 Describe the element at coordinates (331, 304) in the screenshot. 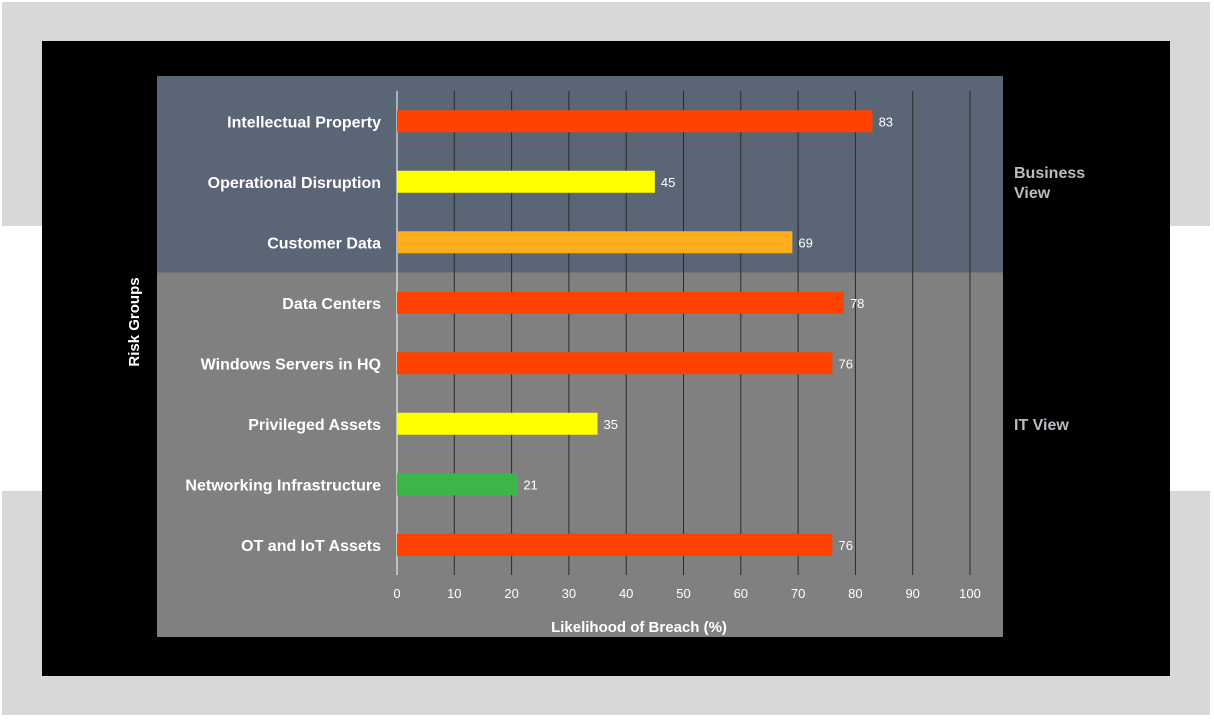

I see `category-label: Data Centers` at that location.